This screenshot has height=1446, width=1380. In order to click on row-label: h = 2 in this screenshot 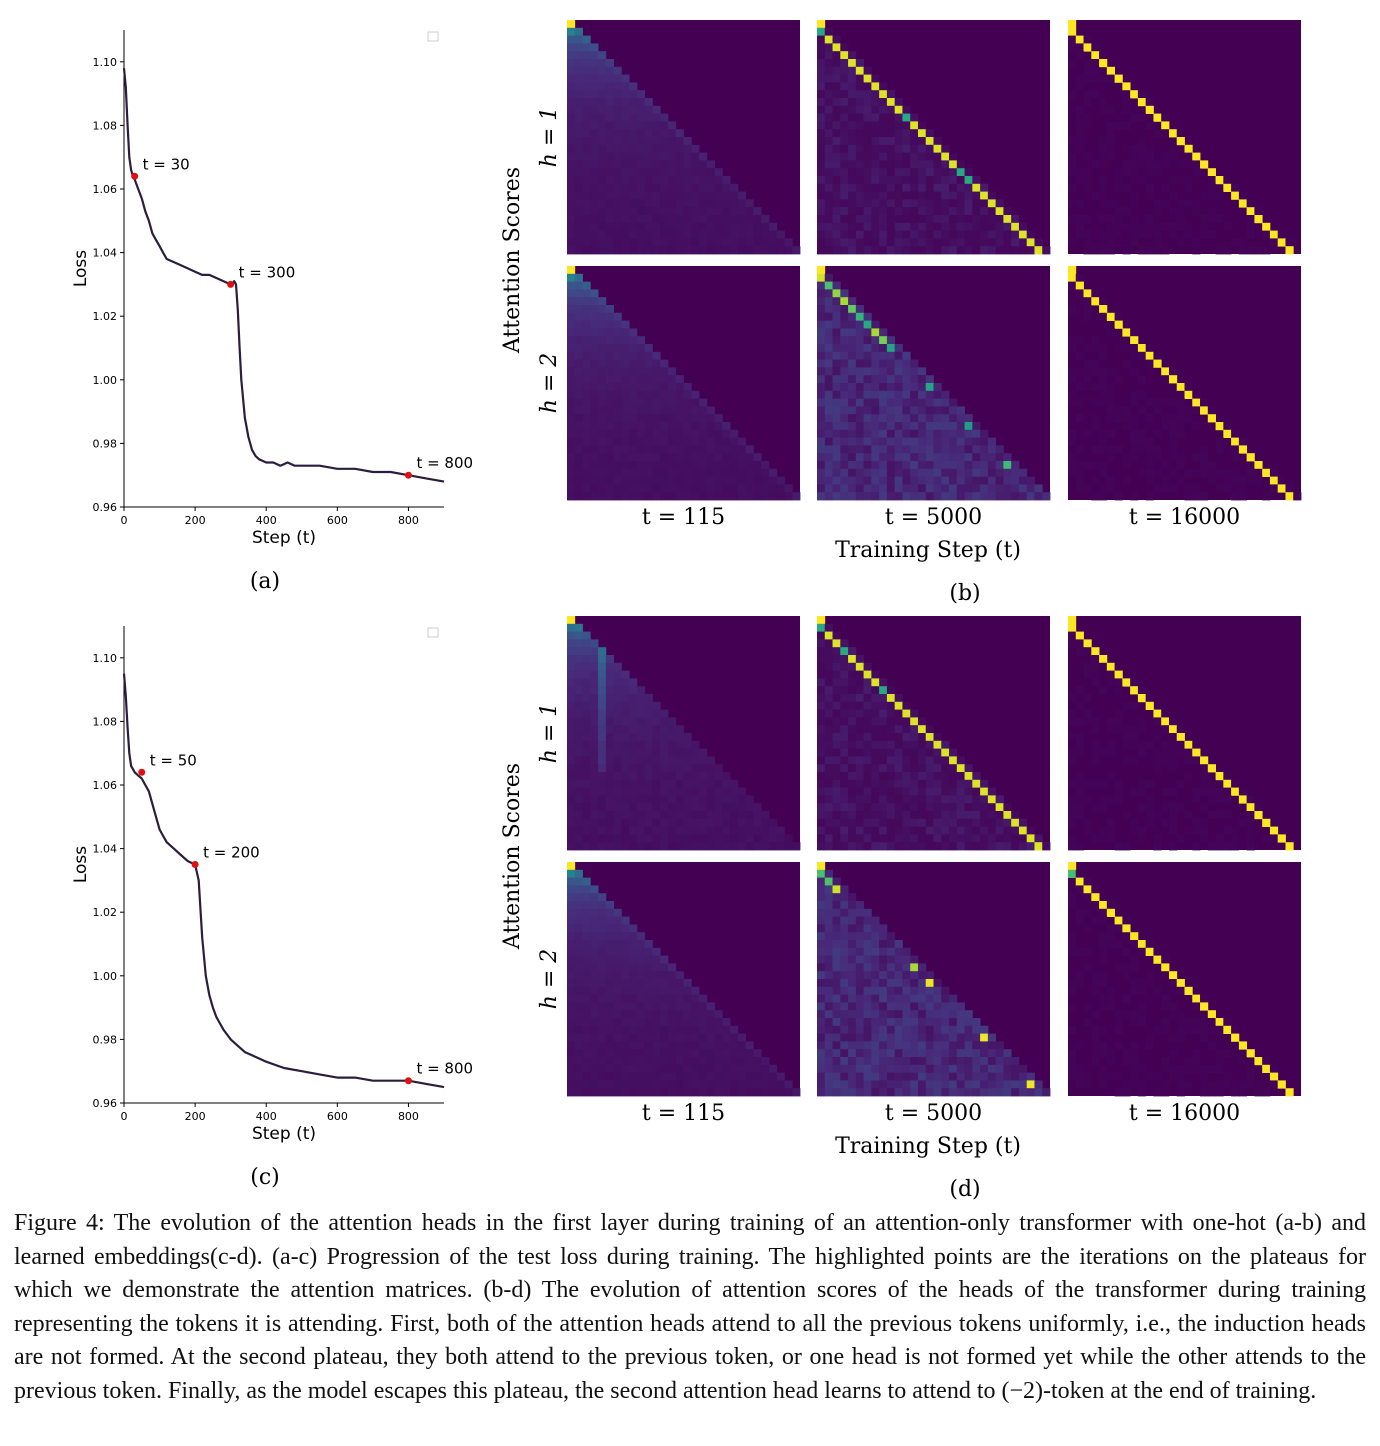, I will do `click(549, 979)`.